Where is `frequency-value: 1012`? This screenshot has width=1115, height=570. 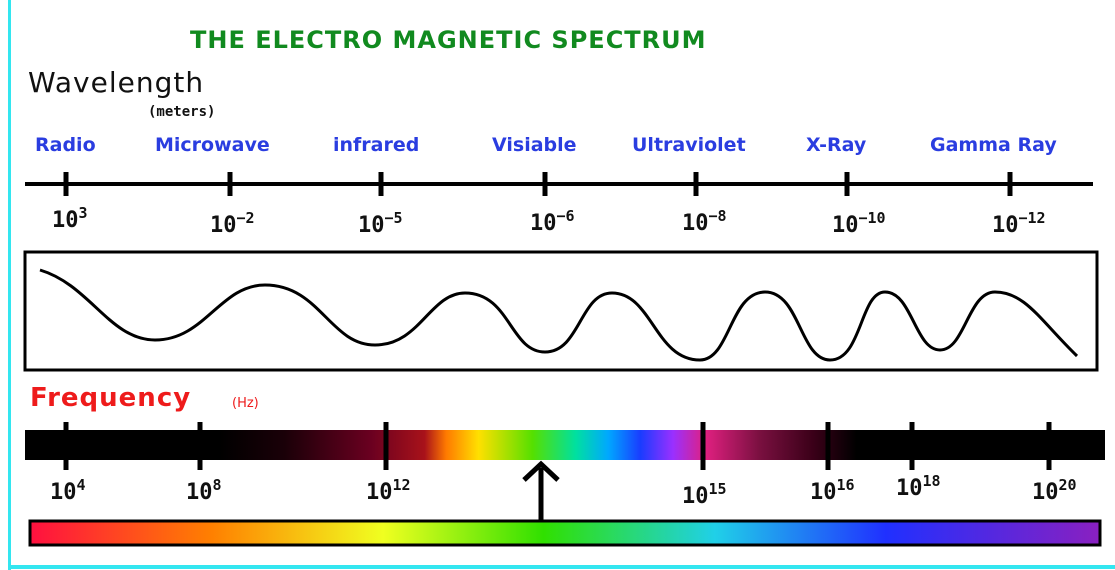 frequency-value: 1012 is located at coordinates (388, 490).